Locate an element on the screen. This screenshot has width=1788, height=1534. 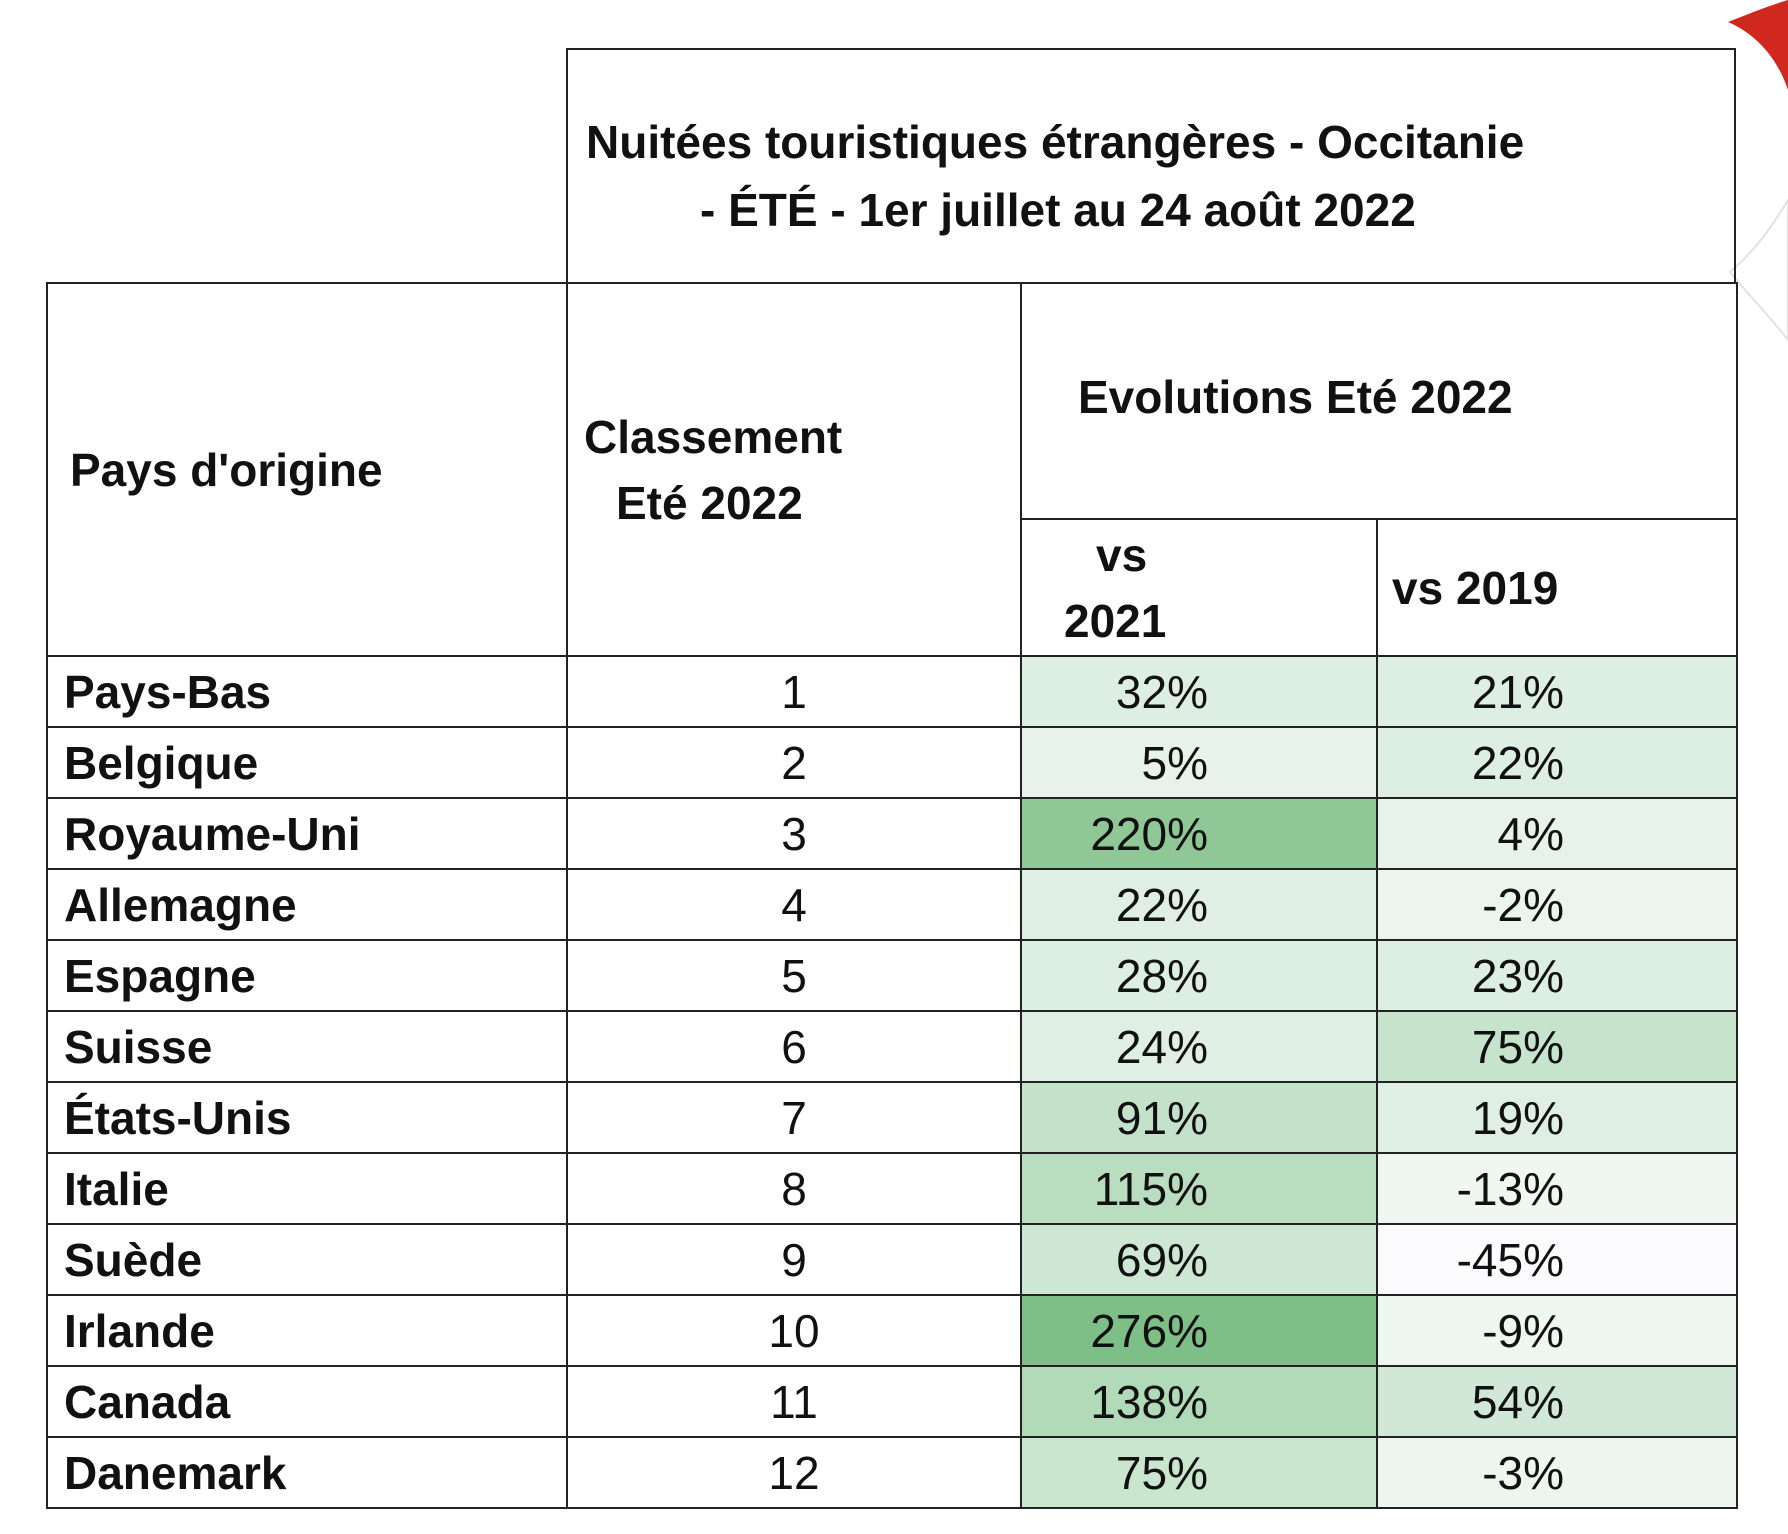
vs-2021-cell: 115% is located at coordinates (1199, 1188).